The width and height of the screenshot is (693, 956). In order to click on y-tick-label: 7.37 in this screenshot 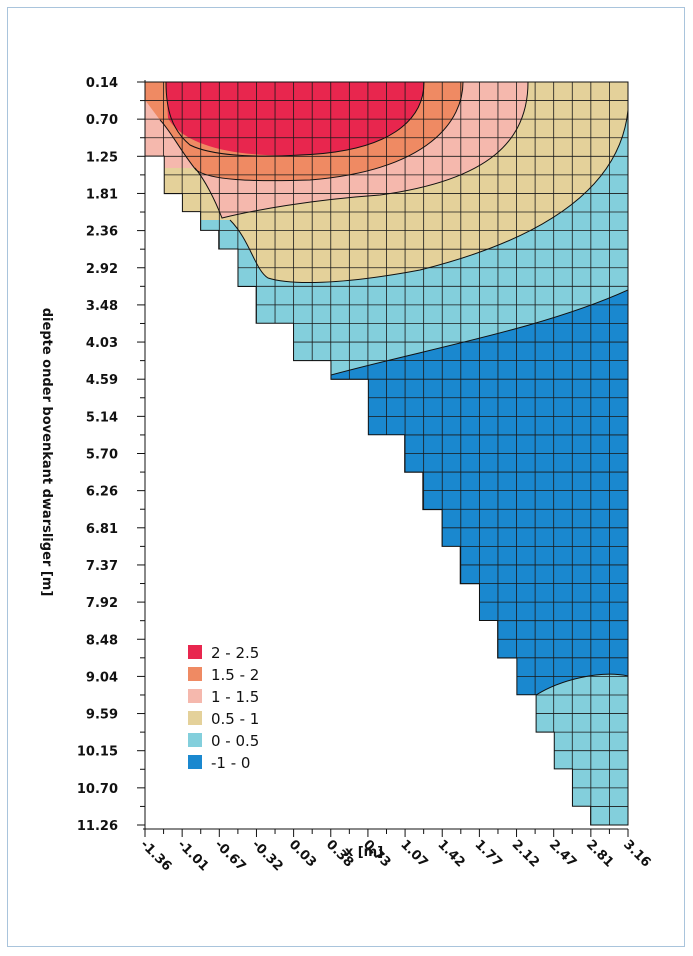, I will do `click(102, 566)`.